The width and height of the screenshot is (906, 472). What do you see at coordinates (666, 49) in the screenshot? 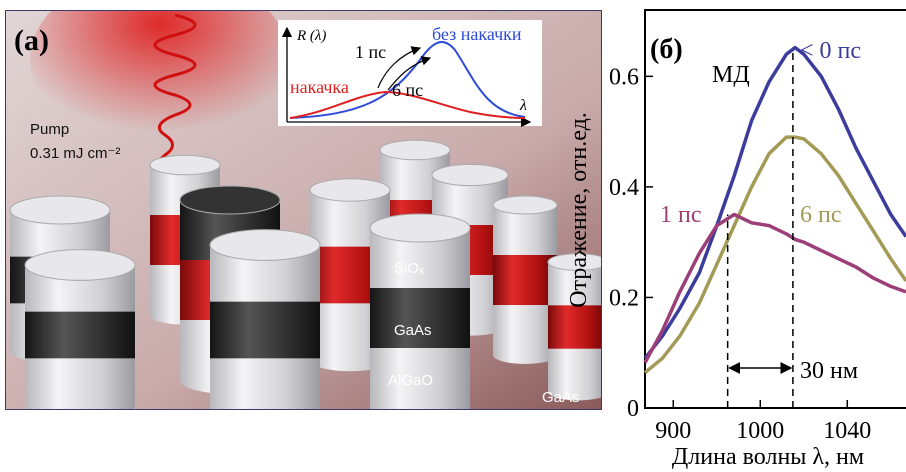
I see `panel-label: (б)` at bounding box center [666, 49].